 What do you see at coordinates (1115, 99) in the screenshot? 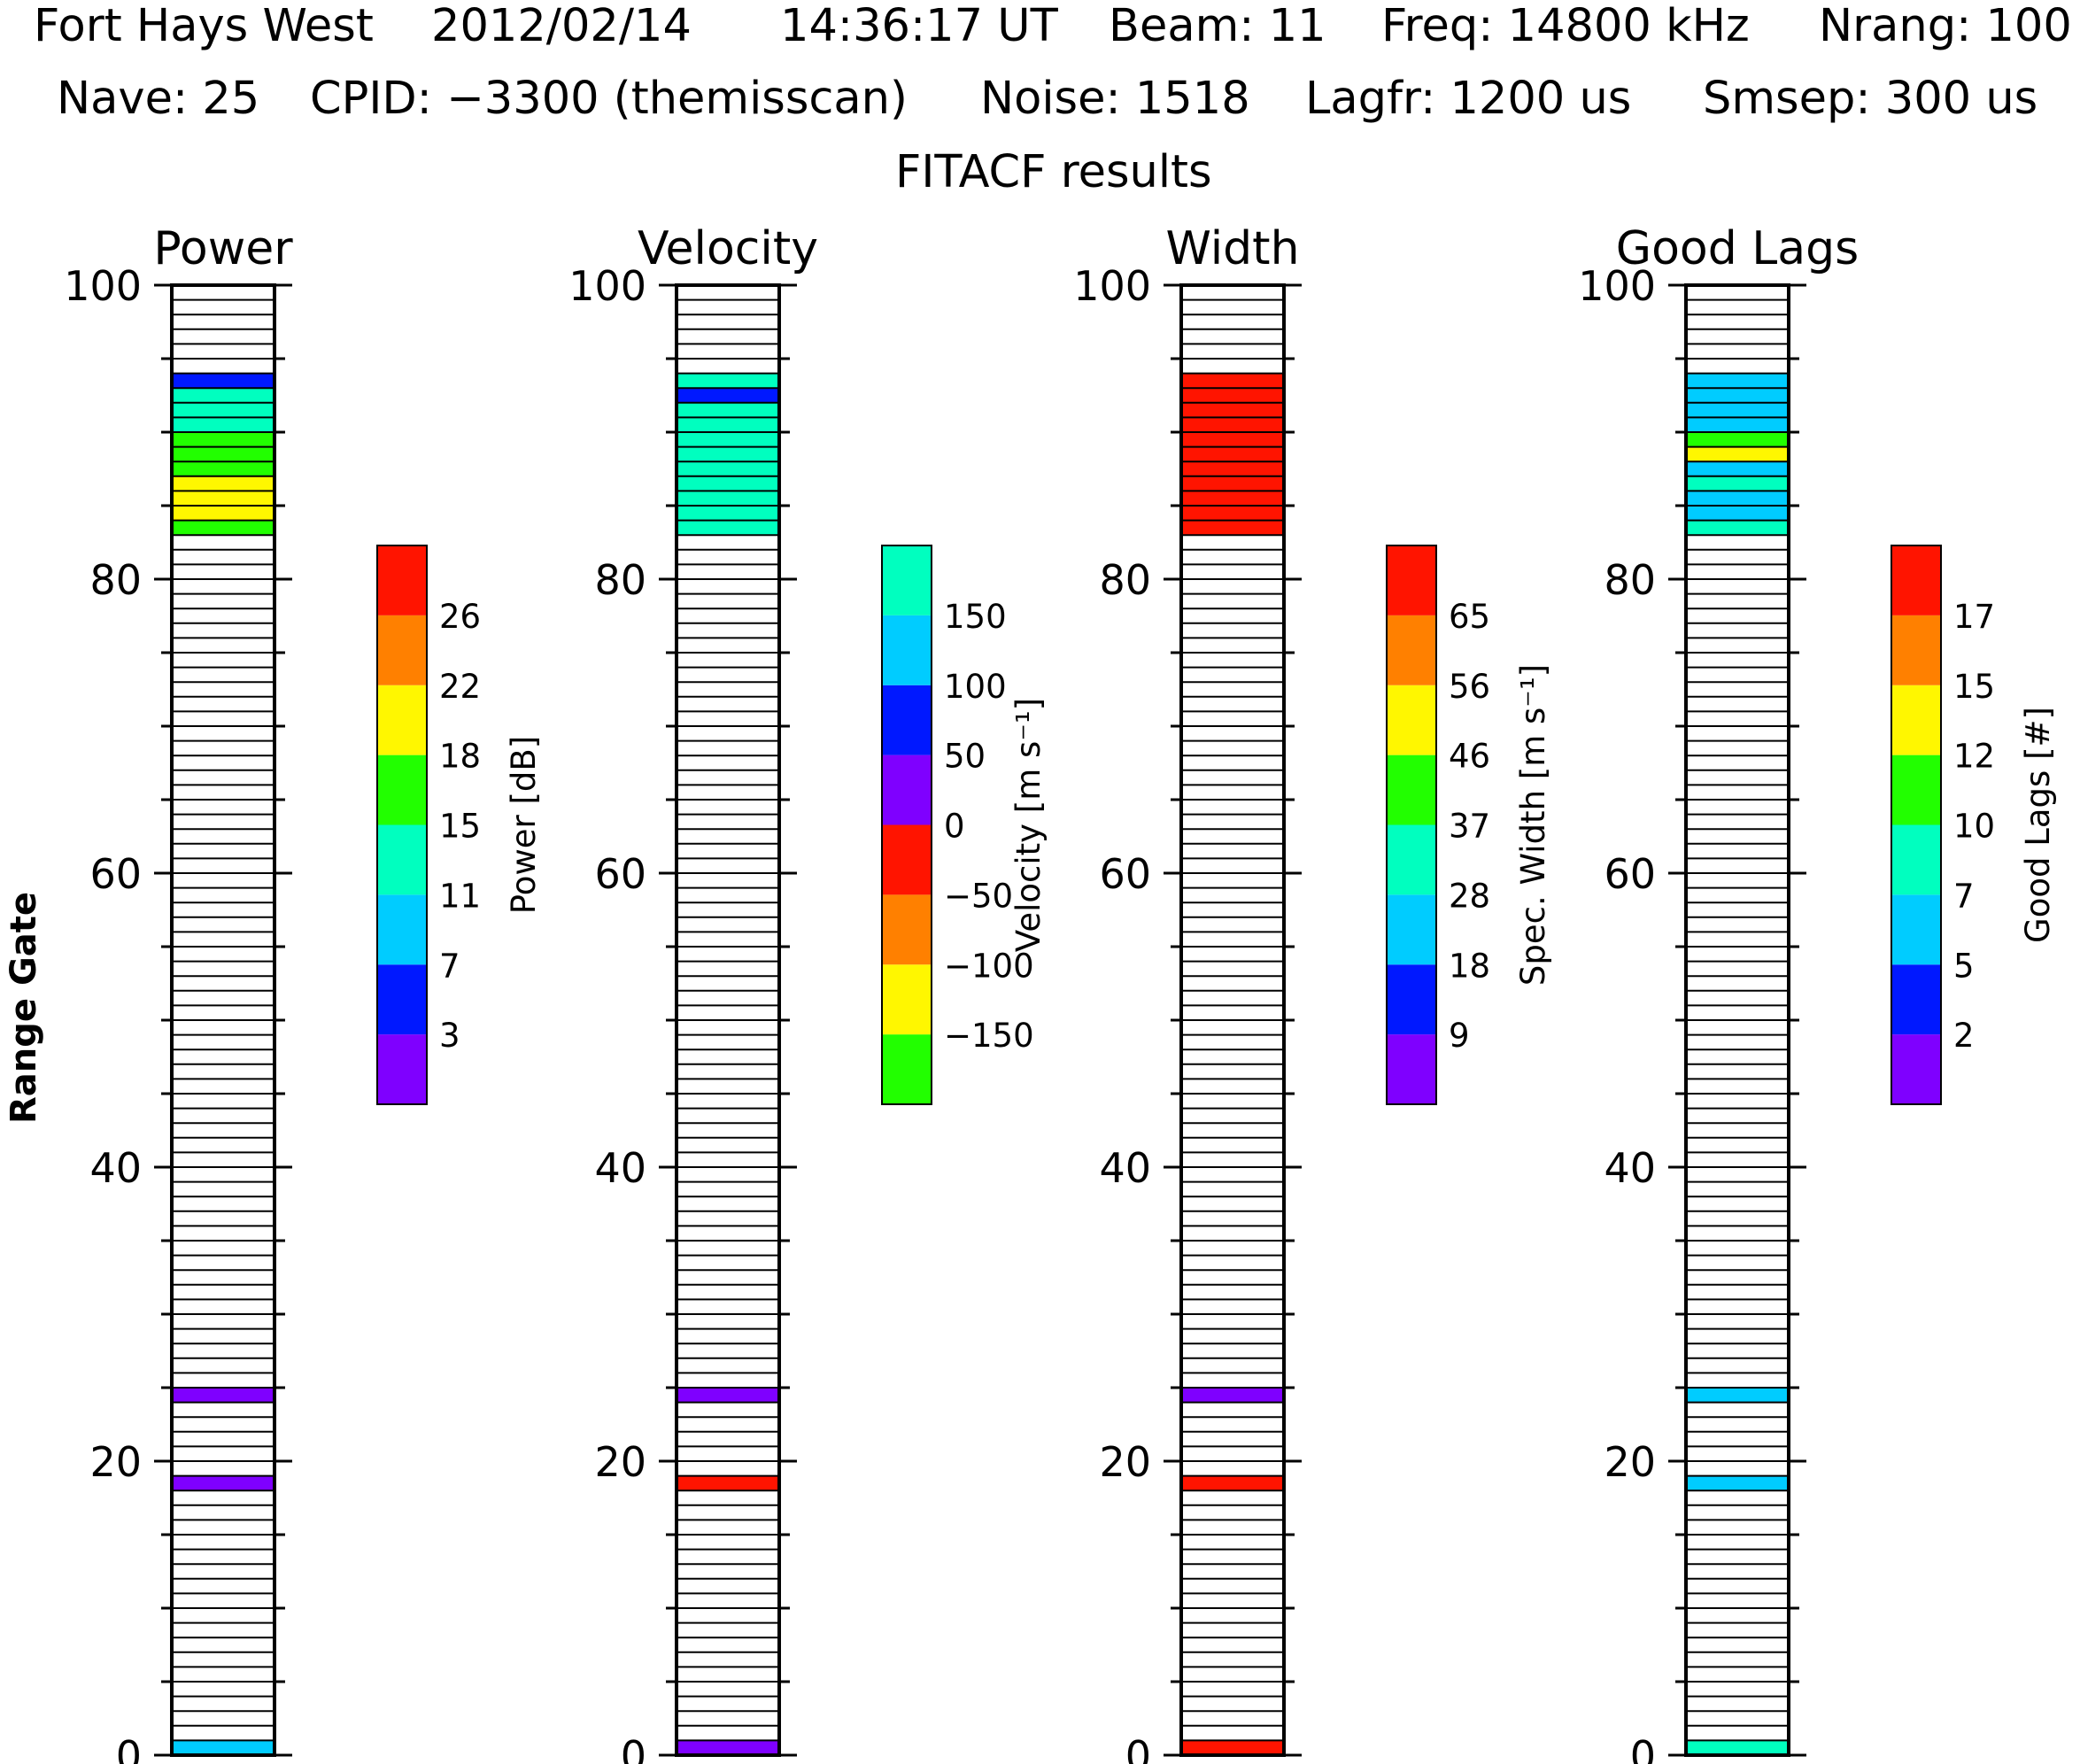
I see `noise: Noise: 1518` at bounding box center [1115, 99].